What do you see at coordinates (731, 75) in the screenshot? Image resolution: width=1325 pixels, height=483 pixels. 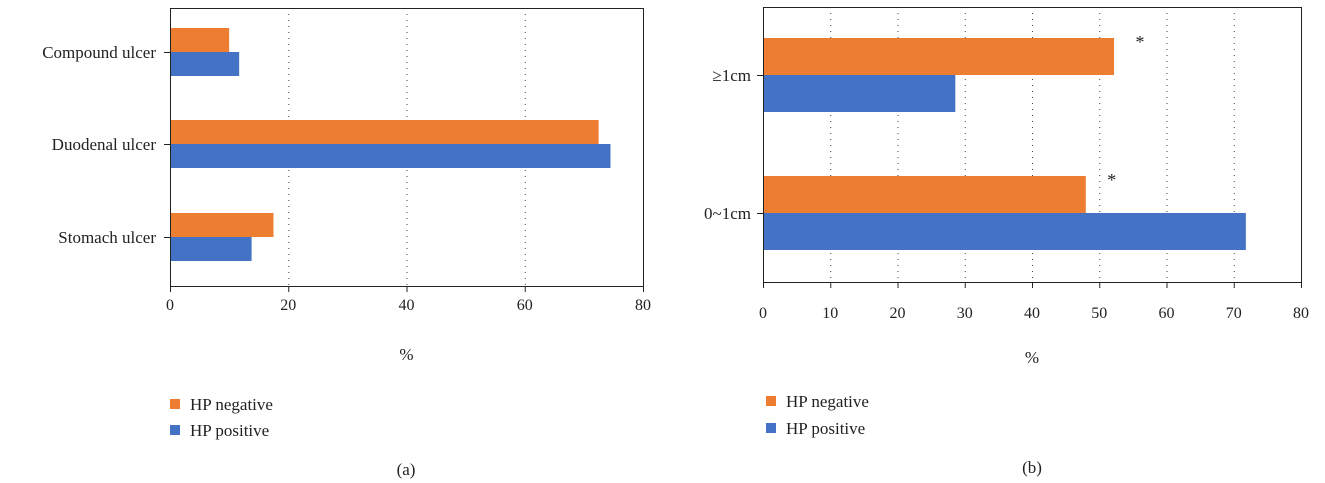 I see `category-label: ≥1cm` at bounding box center [731, 75].